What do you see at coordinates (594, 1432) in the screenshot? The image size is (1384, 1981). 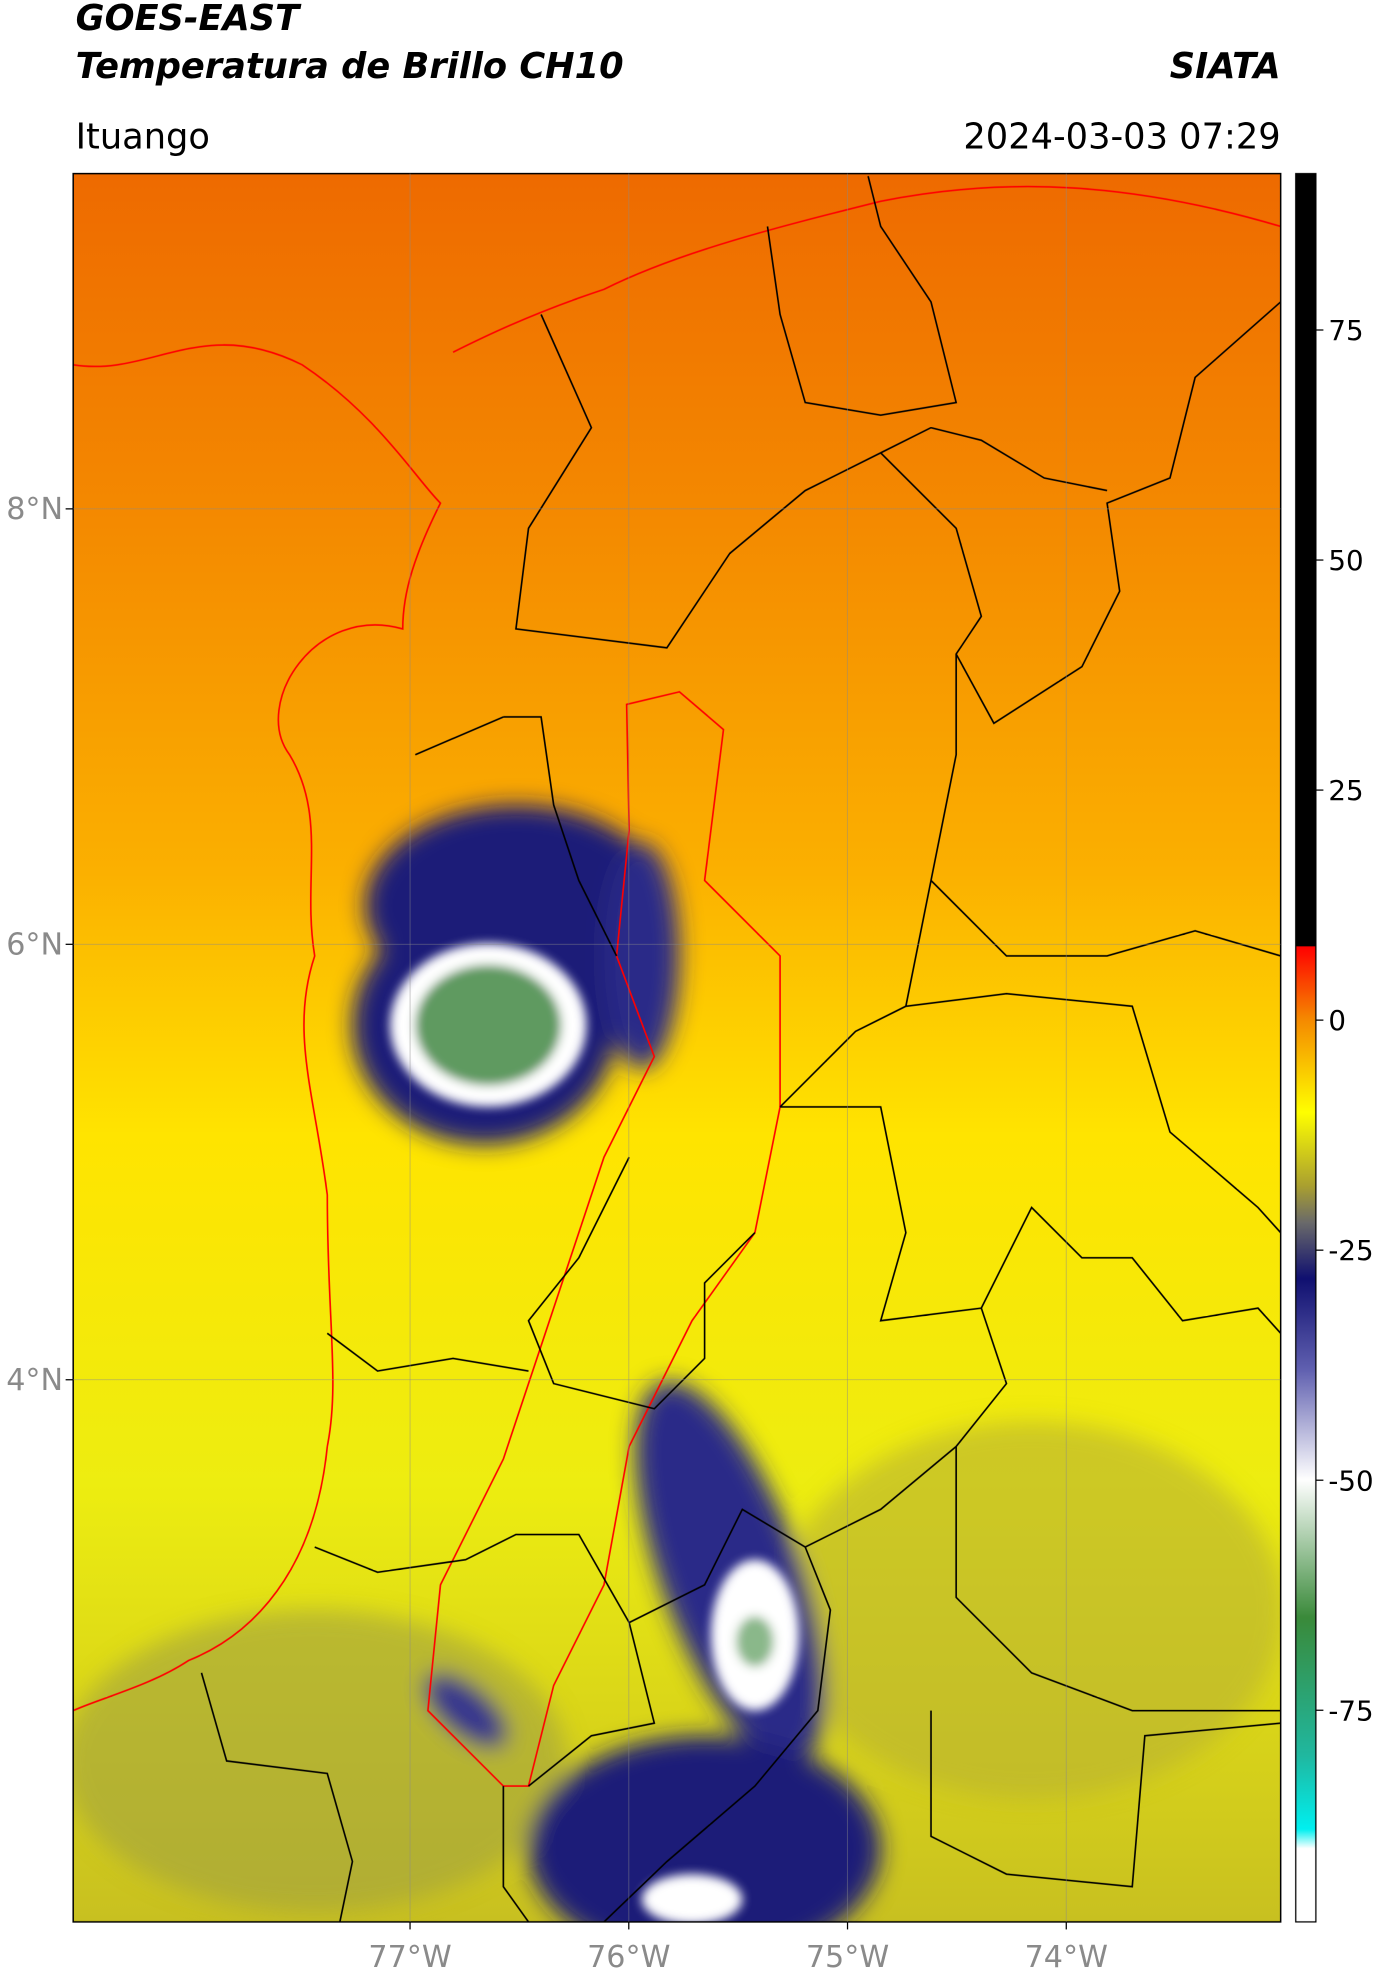 I see `cloud-cores` at bounding box center [594, 1432].